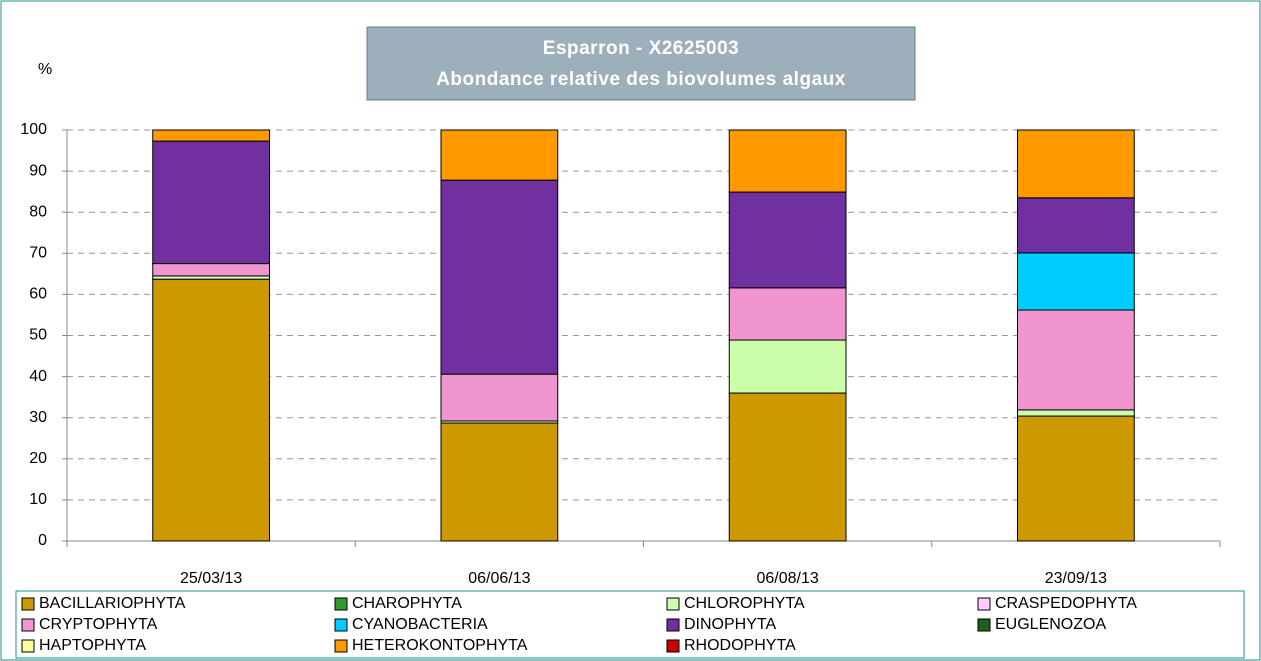 The width and height of the screenshot is (1261, 661). I want to click on y-tick-label: 10, so click(38, 499).